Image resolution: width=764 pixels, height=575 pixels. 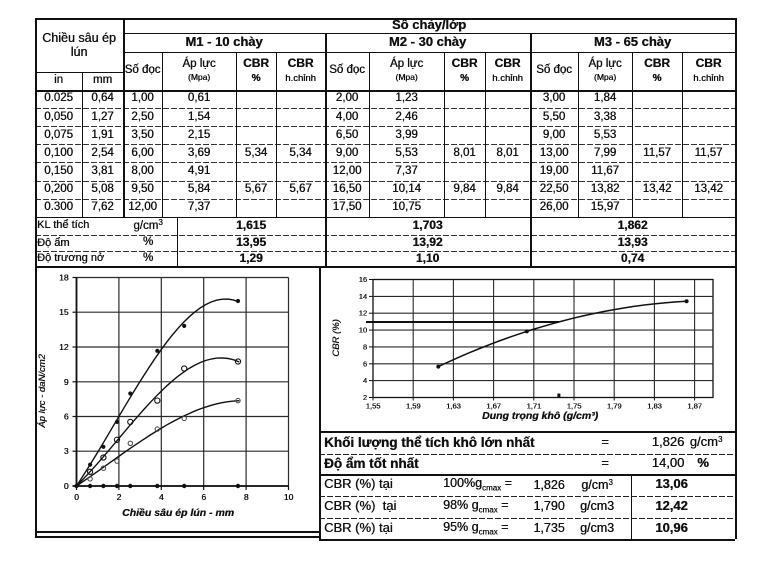 I want to click on svg-text: 9, so click(x=66, y=382).